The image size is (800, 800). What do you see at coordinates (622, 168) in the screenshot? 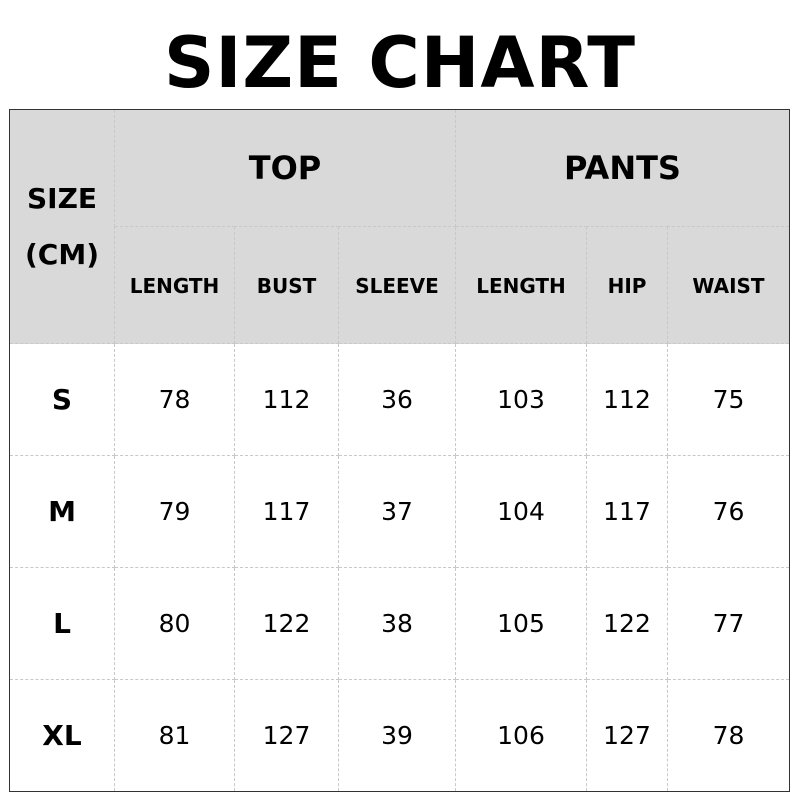
I see `group-header-pants: PANTS` at bounding box center [622, 168].